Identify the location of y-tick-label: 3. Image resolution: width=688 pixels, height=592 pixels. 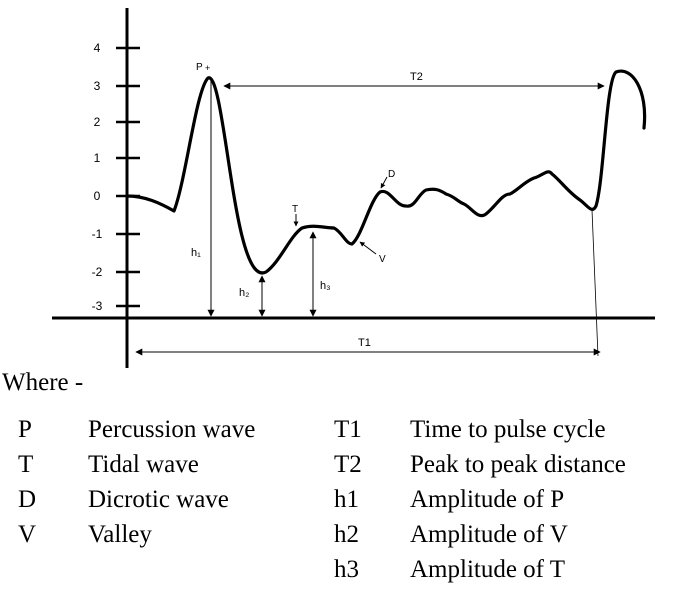
(97, 86).